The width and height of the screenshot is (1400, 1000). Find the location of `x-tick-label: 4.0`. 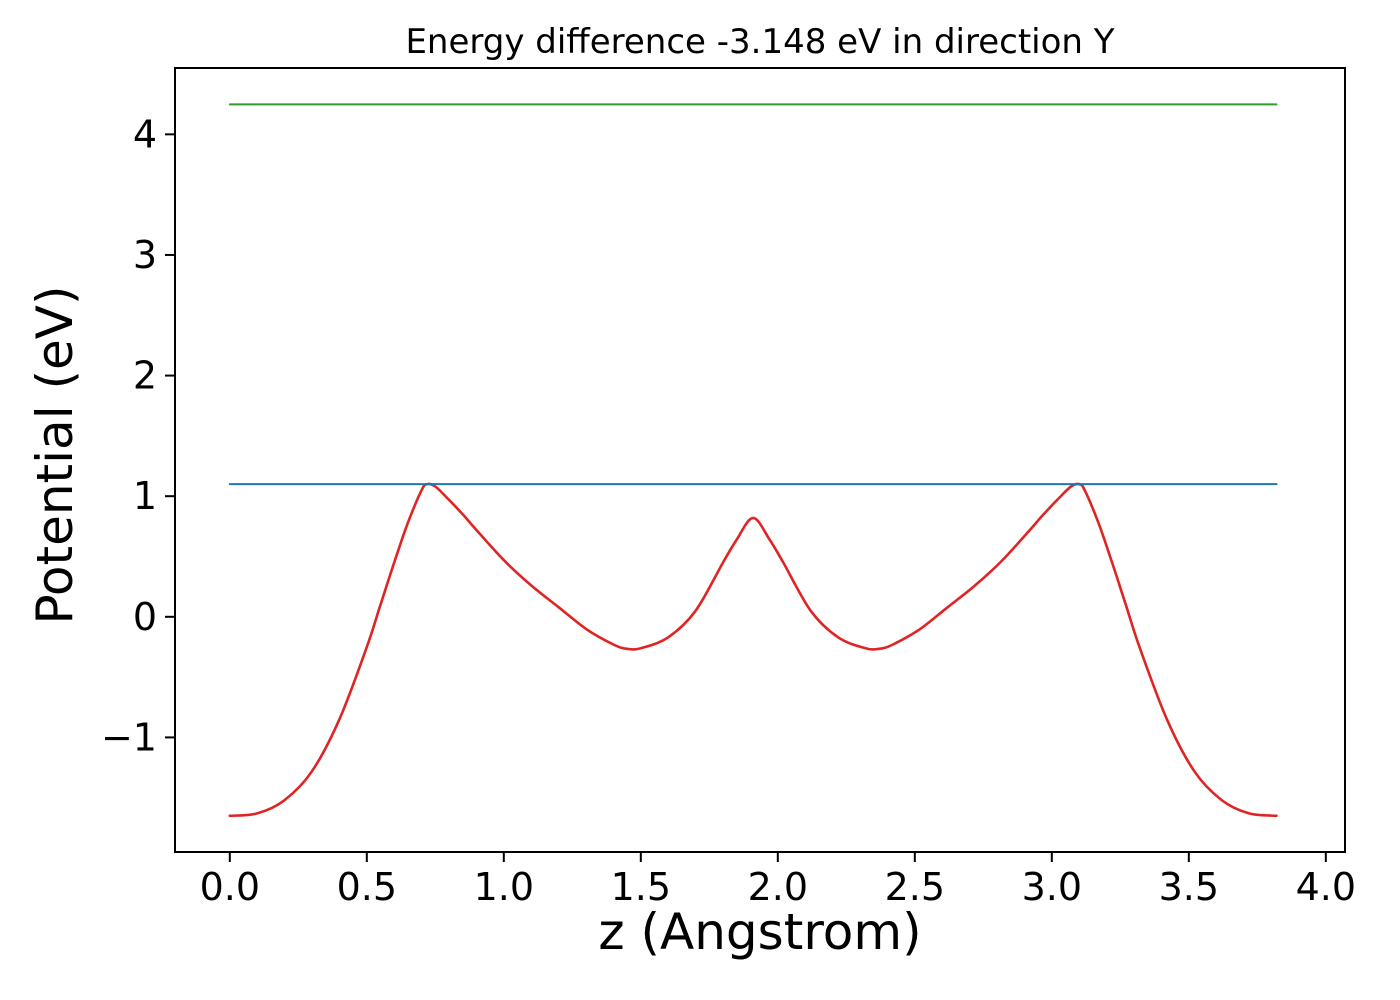

x-tick-label: 4.0 is located at coordinates (1326, 887).